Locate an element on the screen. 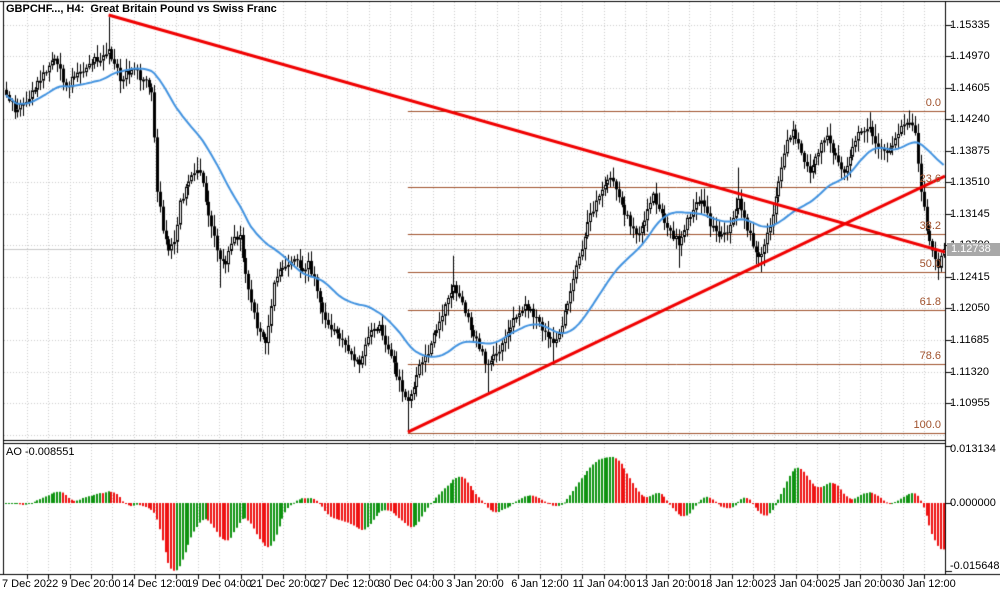 The width and height of the screenshot is (1000, 600). time-axis-label: 9 Dec 20:00 is located at coordinates (91, 584).